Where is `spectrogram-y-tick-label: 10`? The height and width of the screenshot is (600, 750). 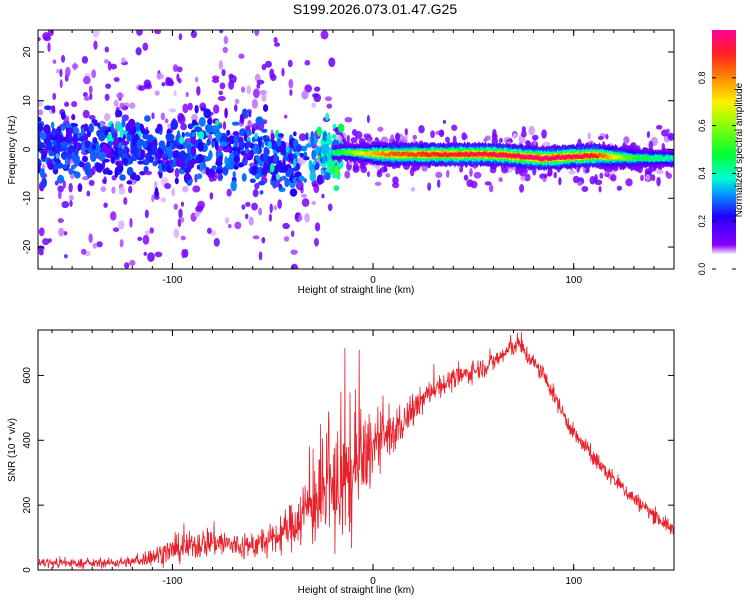
spectrogram-y-tick-label: 10 is located at coordinates (27, 101).